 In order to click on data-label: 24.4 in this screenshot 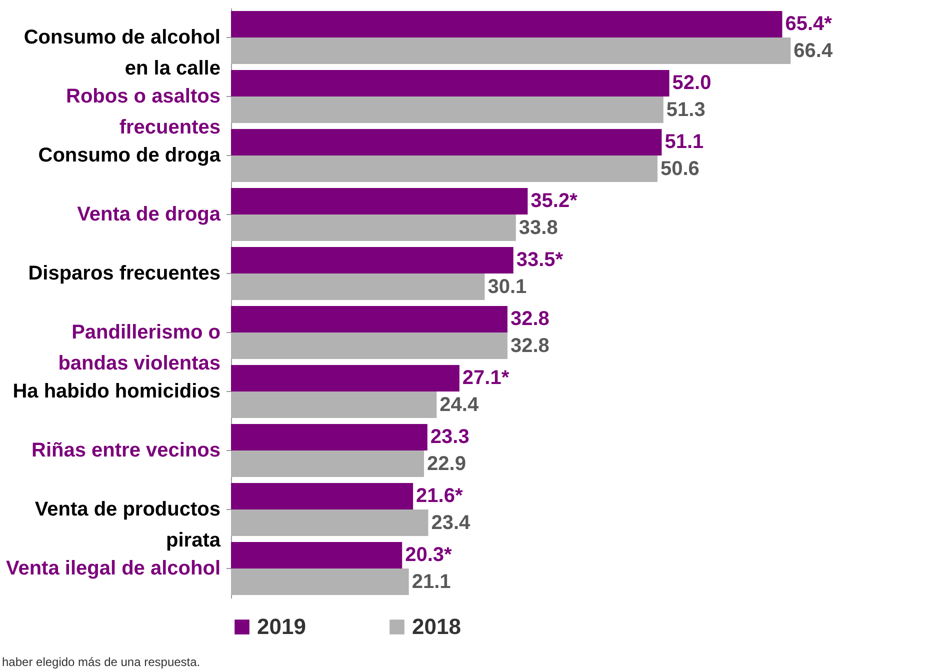, I will do `click(460, 405)`.